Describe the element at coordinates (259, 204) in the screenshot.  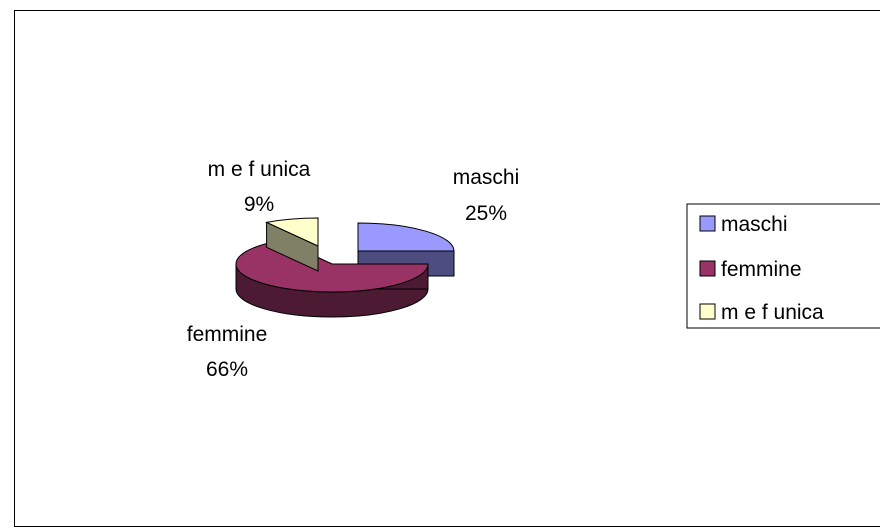
I see `label-mefunica-percent: 9%` at that location.